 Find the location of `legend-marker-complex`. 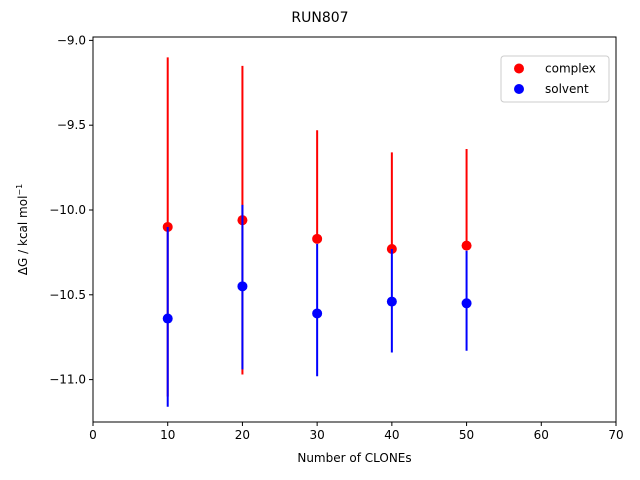

legend-marker-complex is located at coordinates (519, 68).